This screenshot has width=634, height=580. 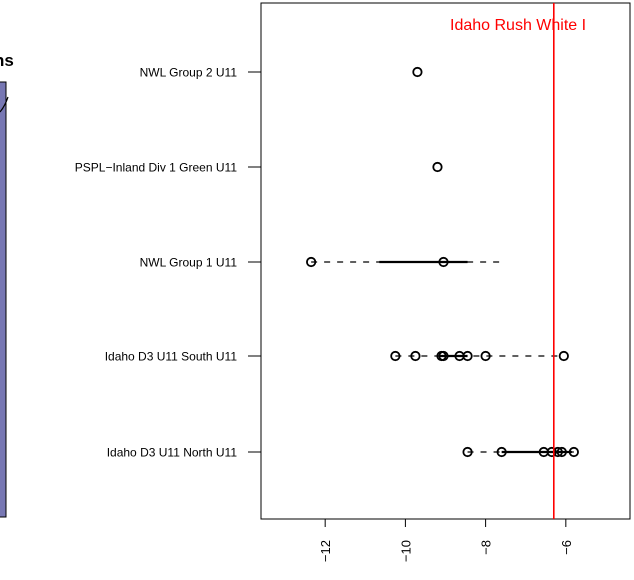 What do you see at coordinates (4, 104) in the screenshot?
I see `left-panel-arc` at bounding box center [4, 104].